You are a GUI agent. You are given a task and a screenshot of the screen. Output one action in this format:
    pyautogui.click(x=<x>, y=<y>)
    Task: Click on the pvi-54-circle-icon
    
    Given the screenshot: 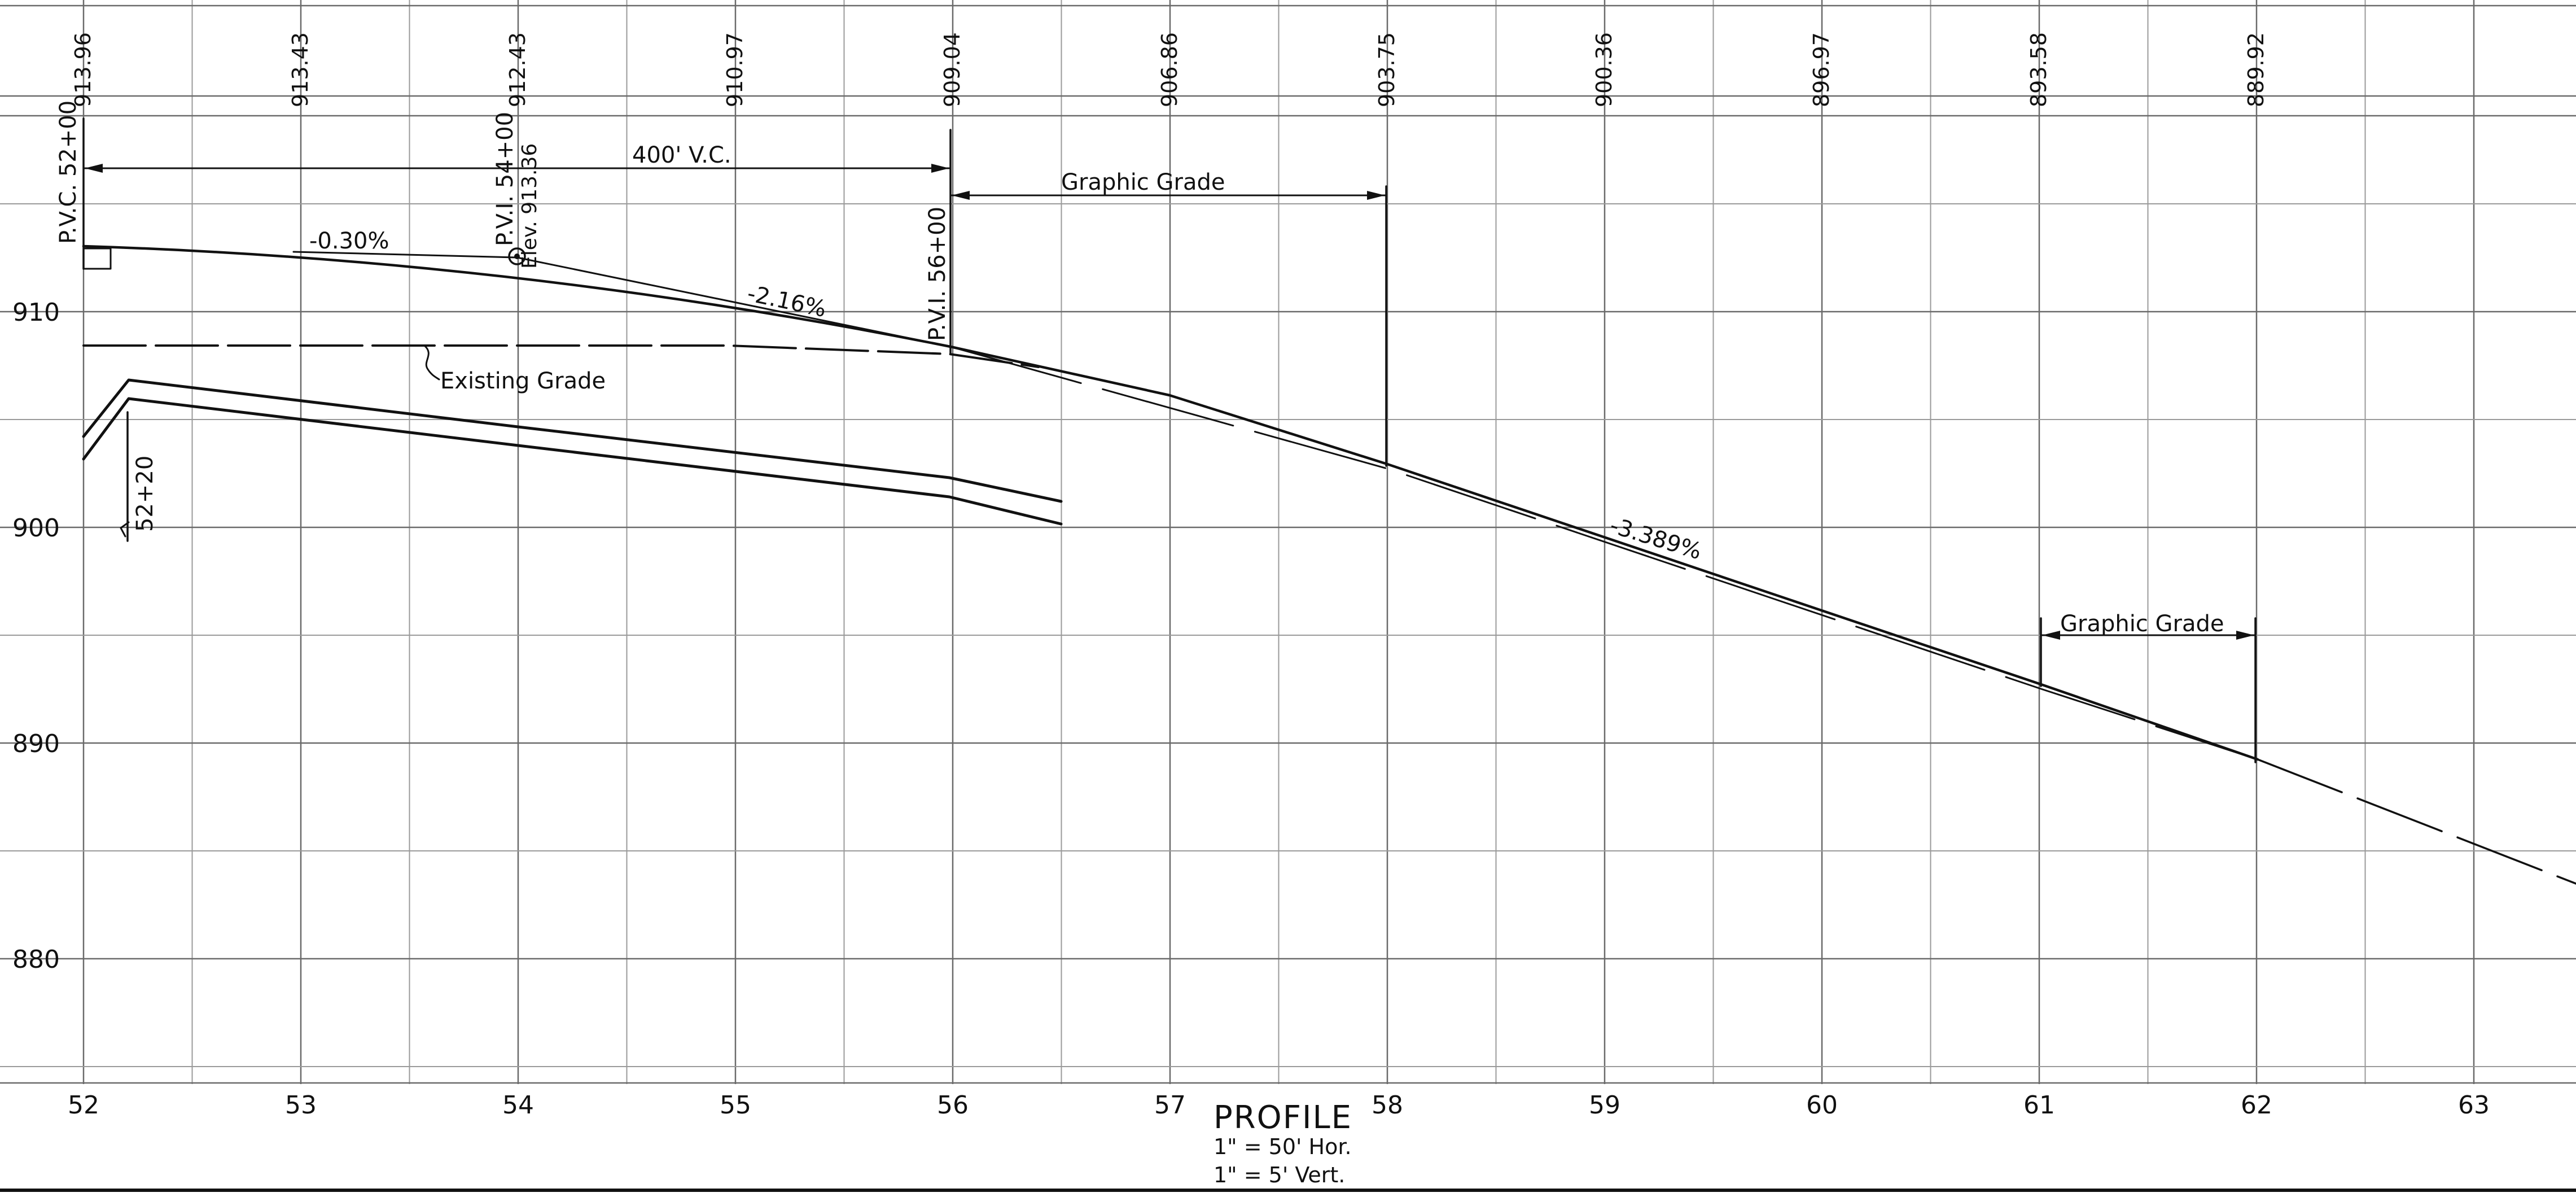 What is the action you would take?
    pyautogui.click(x=517, y=256)
    